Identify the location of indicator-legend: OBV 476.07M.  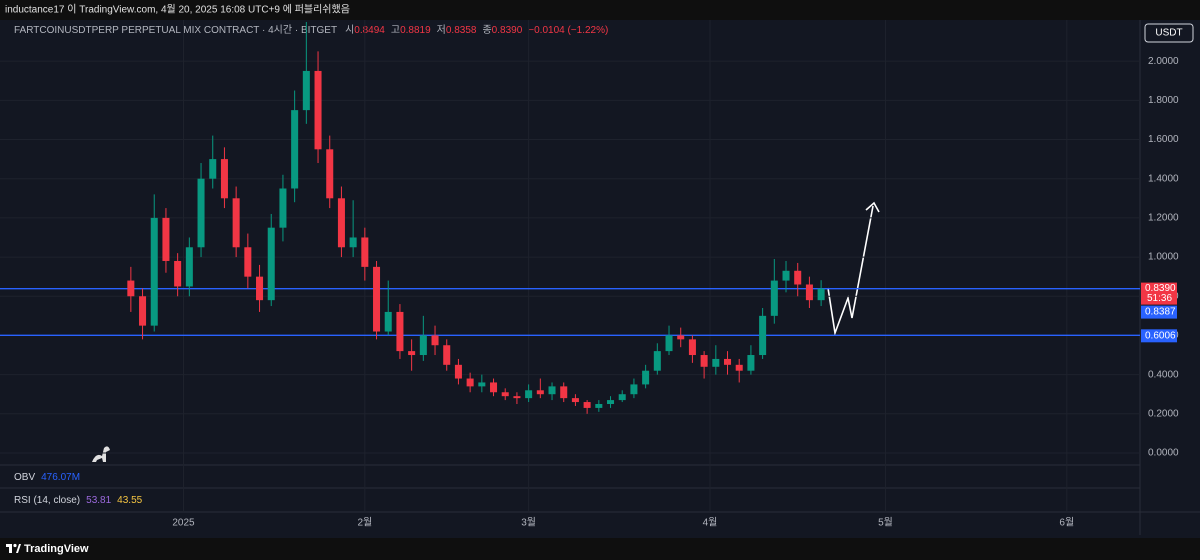
(47, 477).